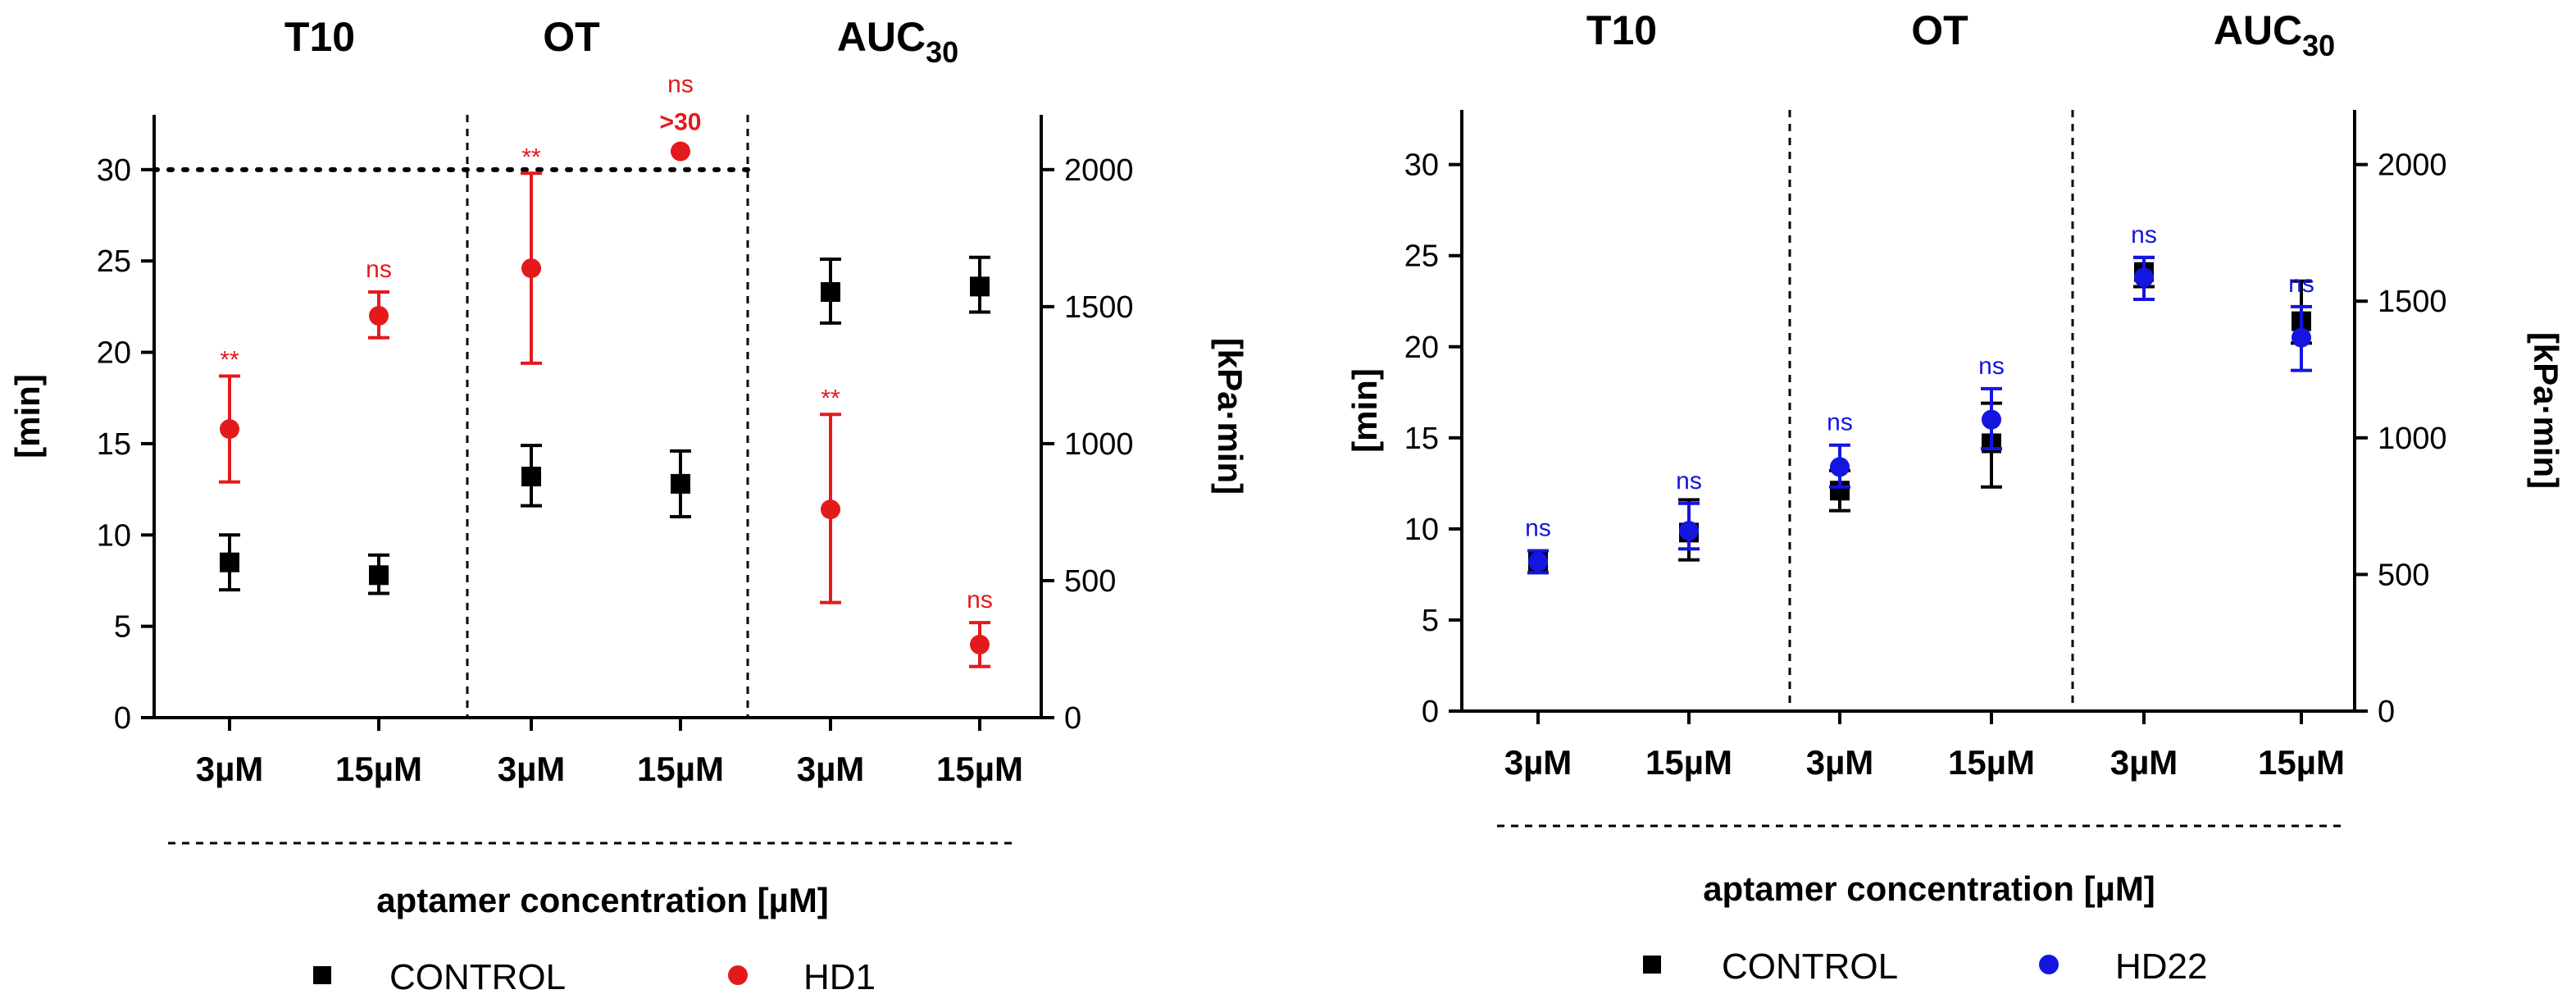 The height and width of the screenshot is (1008, 2576). I want to click on legend: CONTROL HD22, so click(1926, 966).